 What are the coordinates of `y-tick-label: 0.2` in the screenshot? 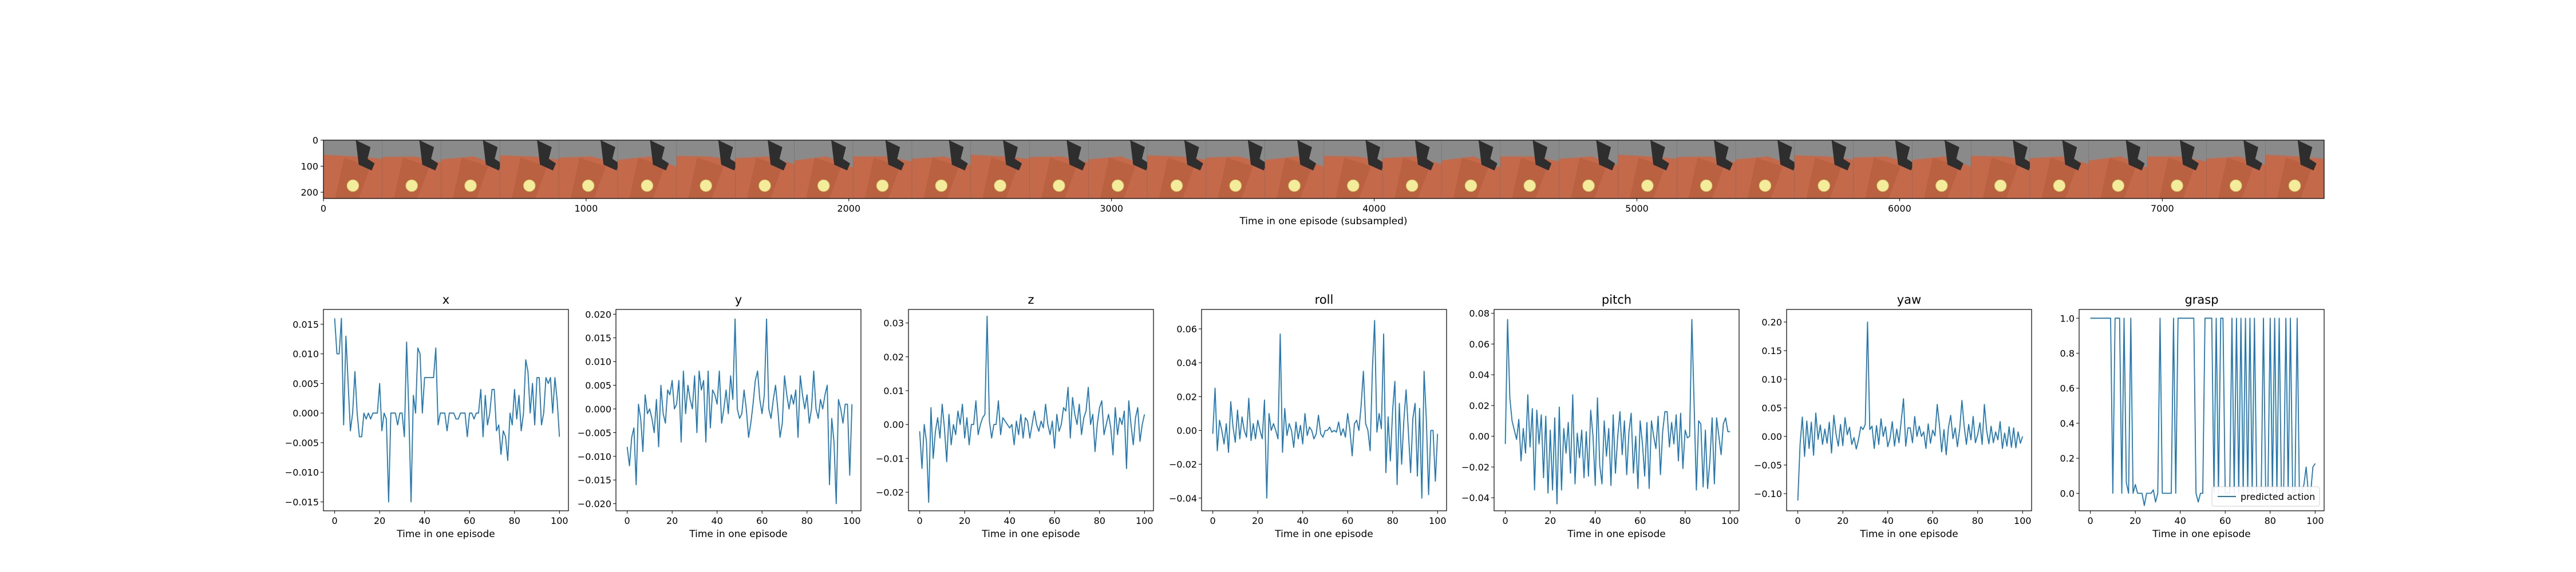 It's located at (2067, 458).